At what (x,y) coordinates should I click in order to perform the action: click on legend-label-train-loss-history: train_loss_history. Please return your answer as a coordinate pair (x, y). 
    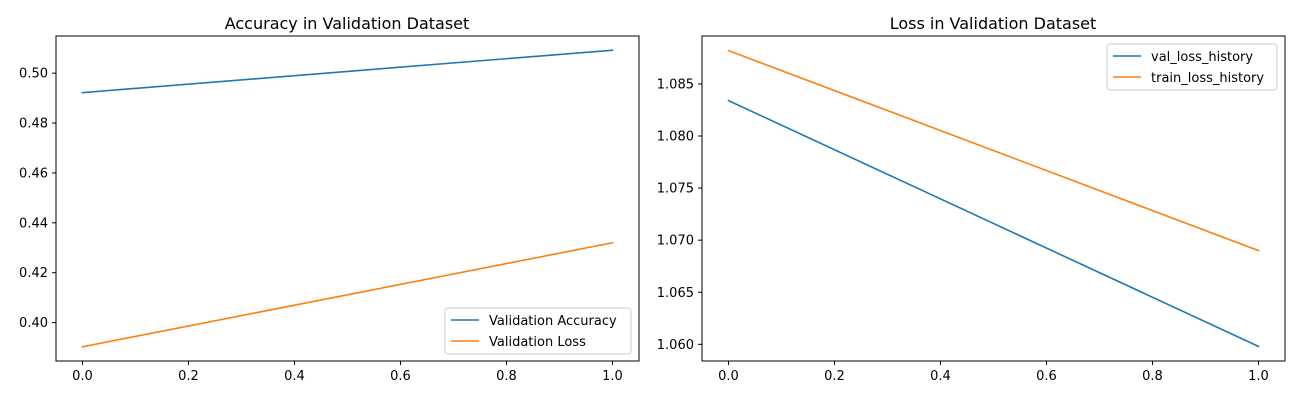
    Looking at the image, I should click on (1207, 78).